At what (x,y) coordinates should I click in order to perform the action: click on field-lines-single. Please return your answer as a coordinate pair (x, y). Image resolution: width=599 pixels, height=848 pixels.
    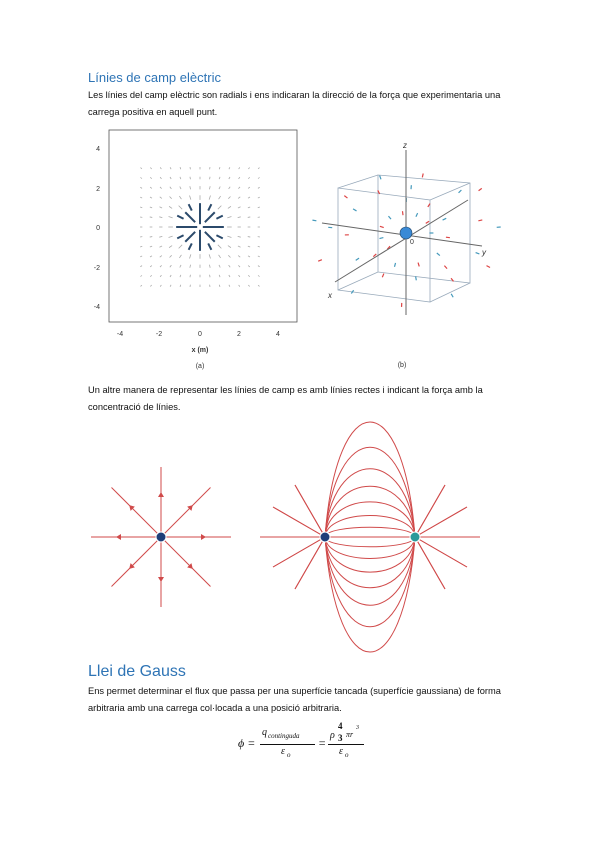
    Looking at the image, I should click on (161, 537).